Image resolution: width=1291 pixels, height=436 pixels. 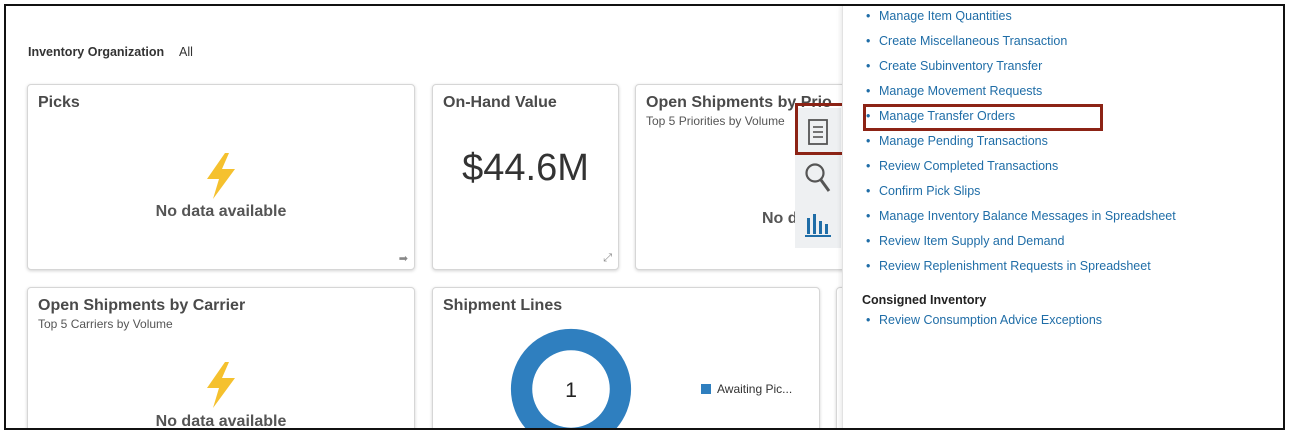 What do you see at coordinates (142, 305) in the screenshot?
I see `tile-title: Open Shipments by Carrier` at bounding box center [142, 305].